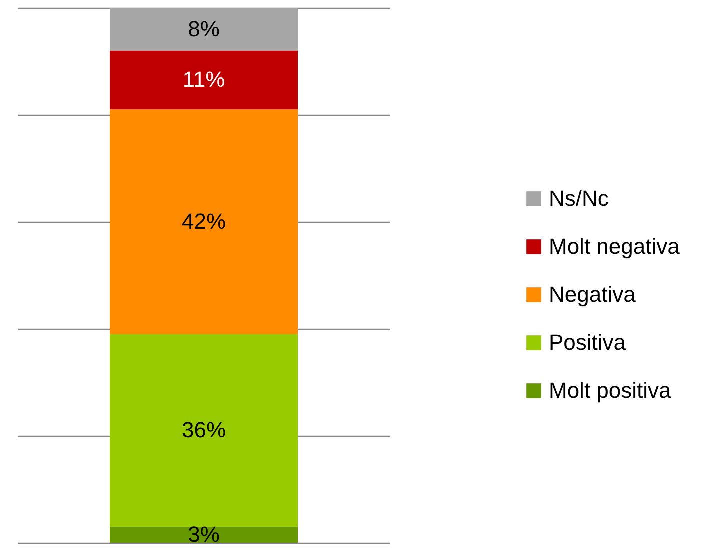  I want to click on data-label: 3%, so click(204, 534).